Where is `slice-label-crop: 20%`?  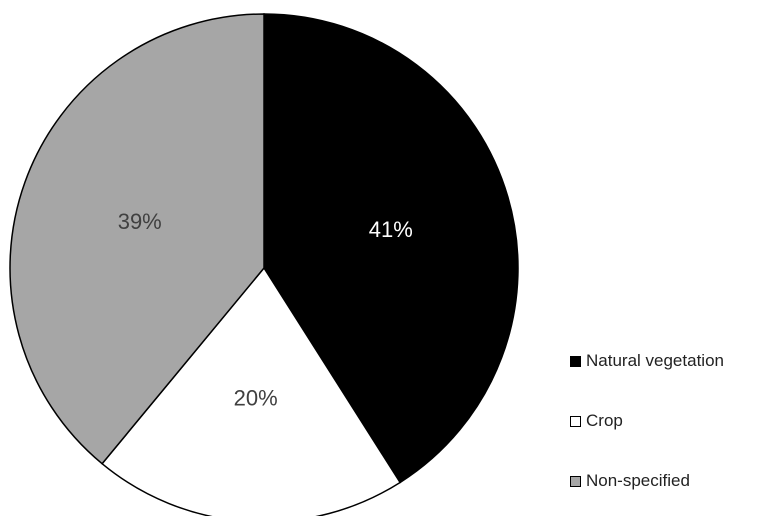 slice-label-crop: 20% is located at coordinates (256, 398).